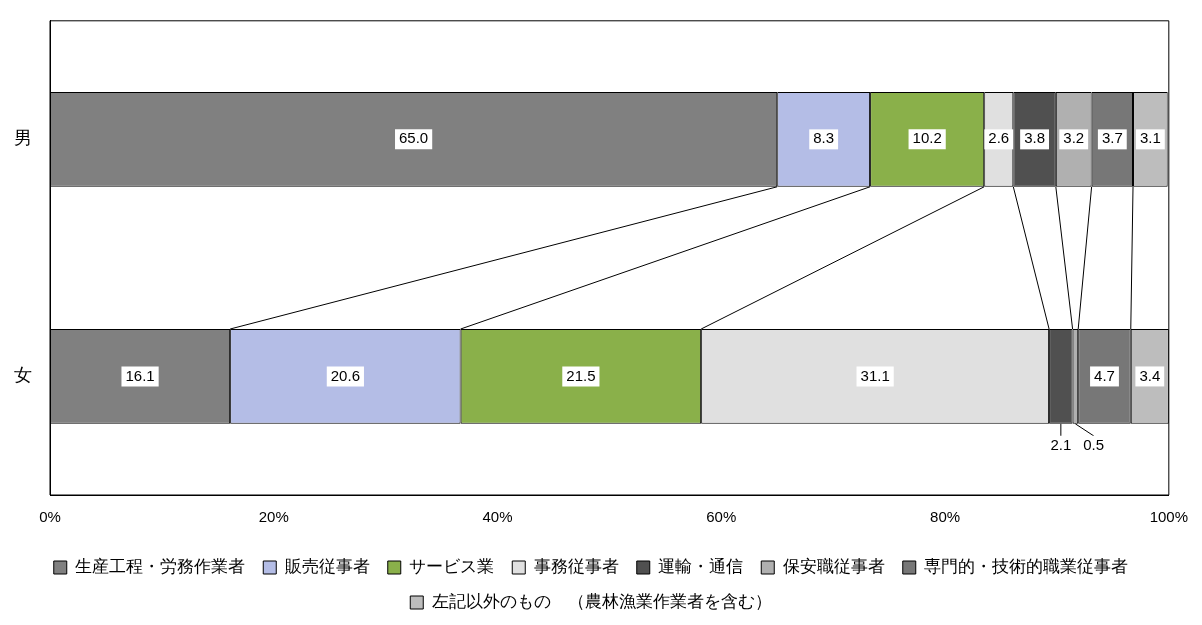  Describe the element at coordinates (452, 567) in the screenshot. I see `legend-label: サービス業` at that location.